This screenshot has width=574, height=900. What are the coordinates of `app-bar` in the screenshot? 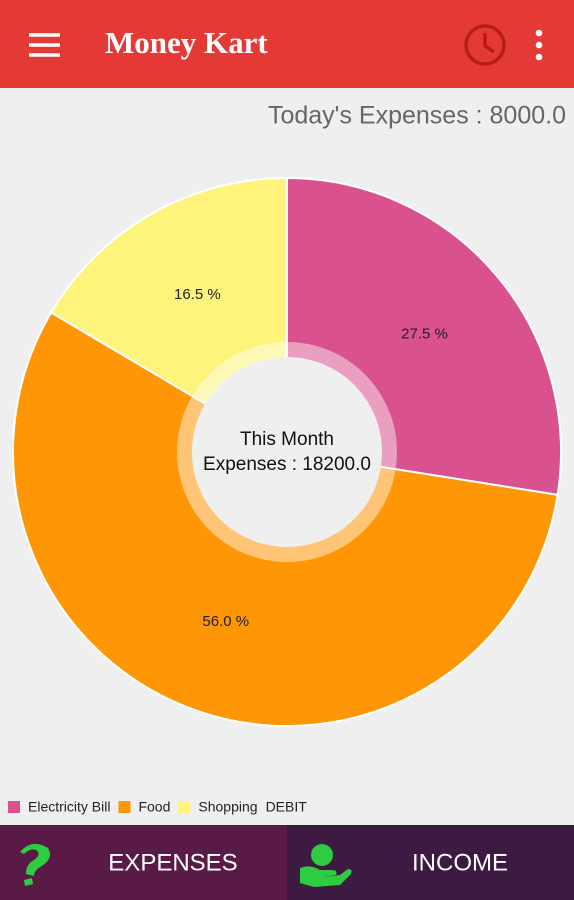 It's located at (287, 44).